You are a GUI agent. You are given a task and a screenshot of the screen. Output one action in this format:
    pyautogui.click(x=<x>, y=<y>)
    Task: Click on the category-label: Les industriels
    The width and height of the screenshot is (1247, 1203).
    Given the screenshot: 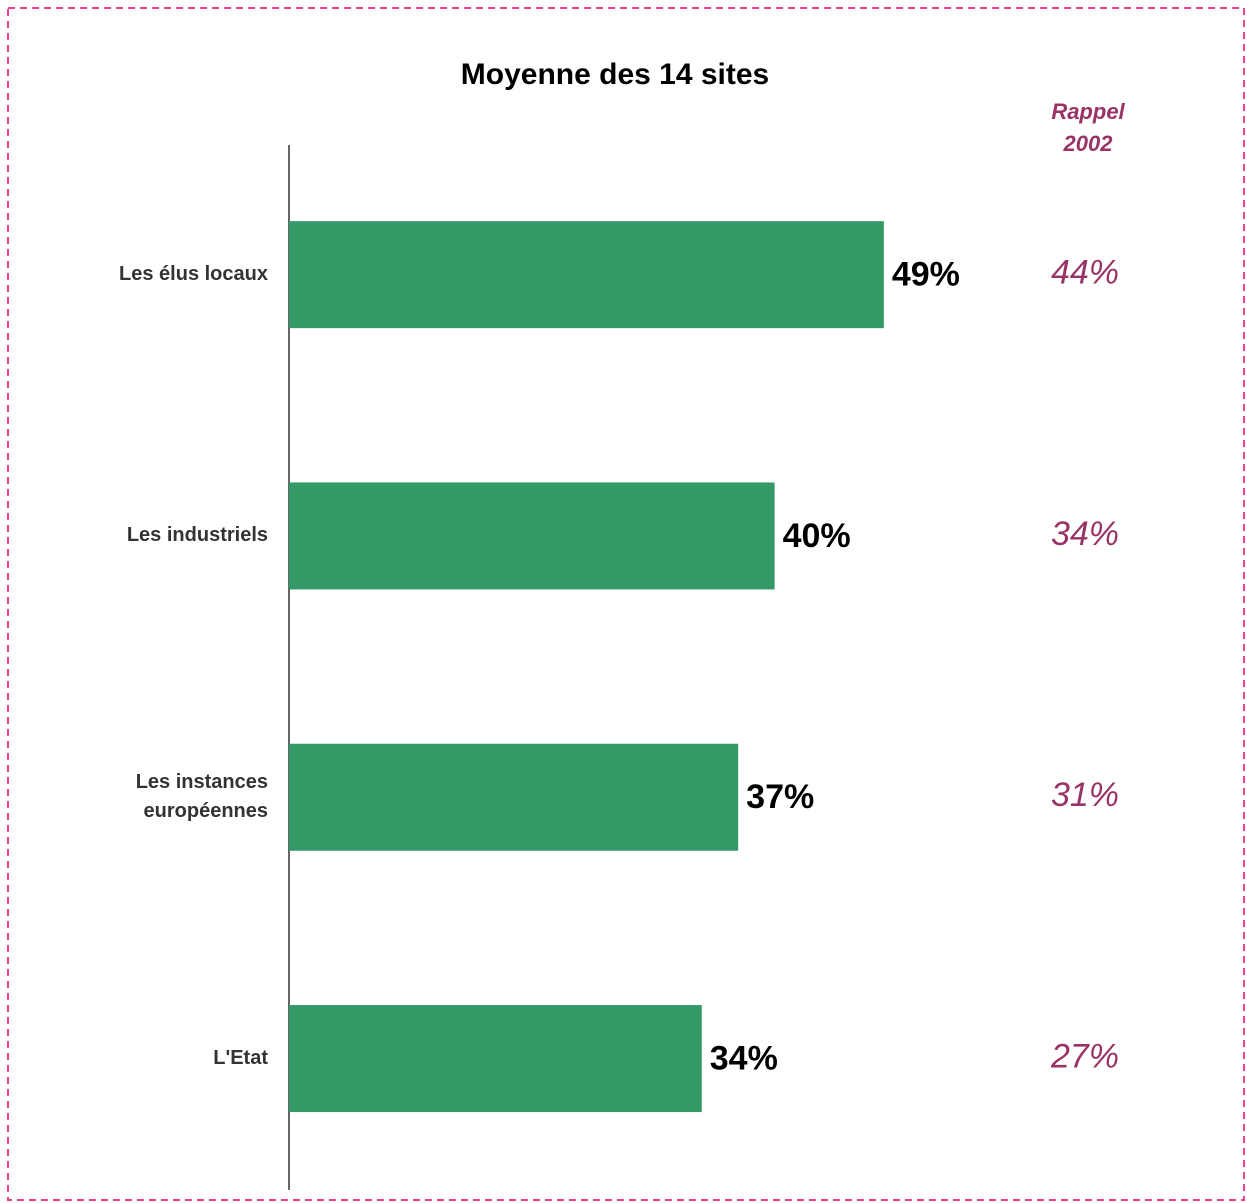 What is the action you would take?
    pyautogui.click(x=197, y=535)
    